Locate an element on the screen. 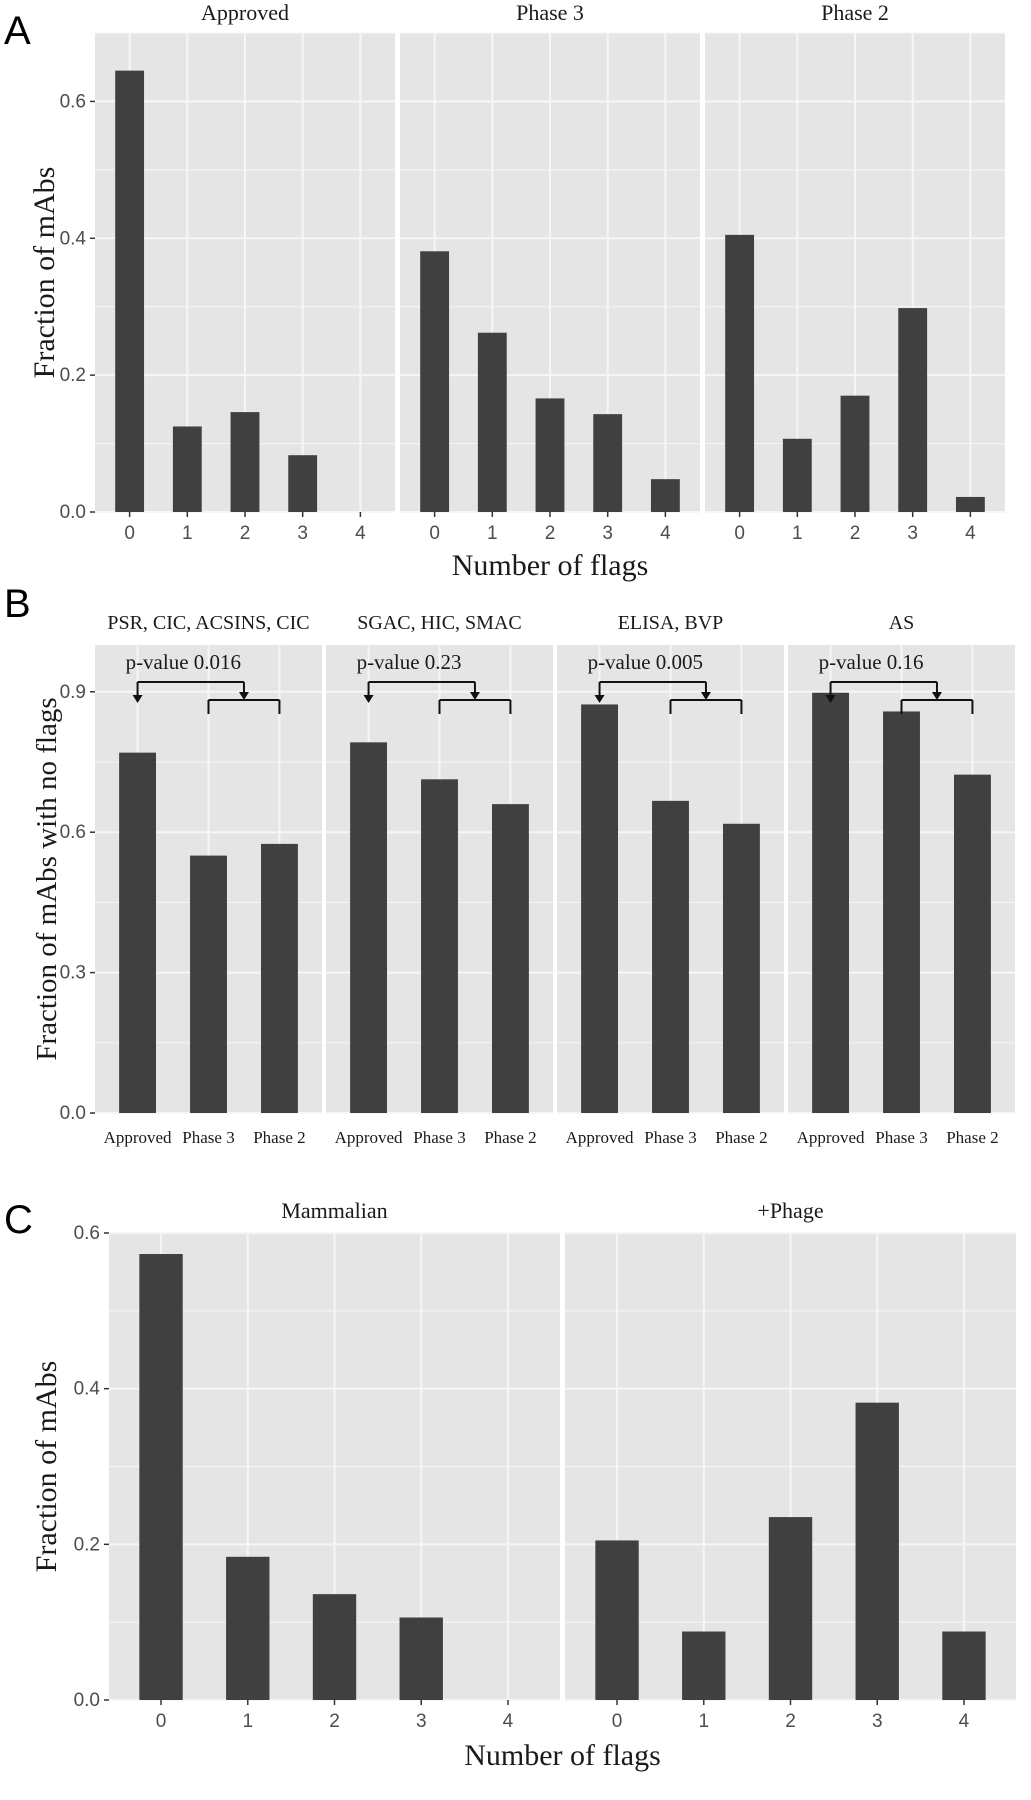  y-axis-title: Fraction of mAbs with no flags is located at coordinates (47, 878).